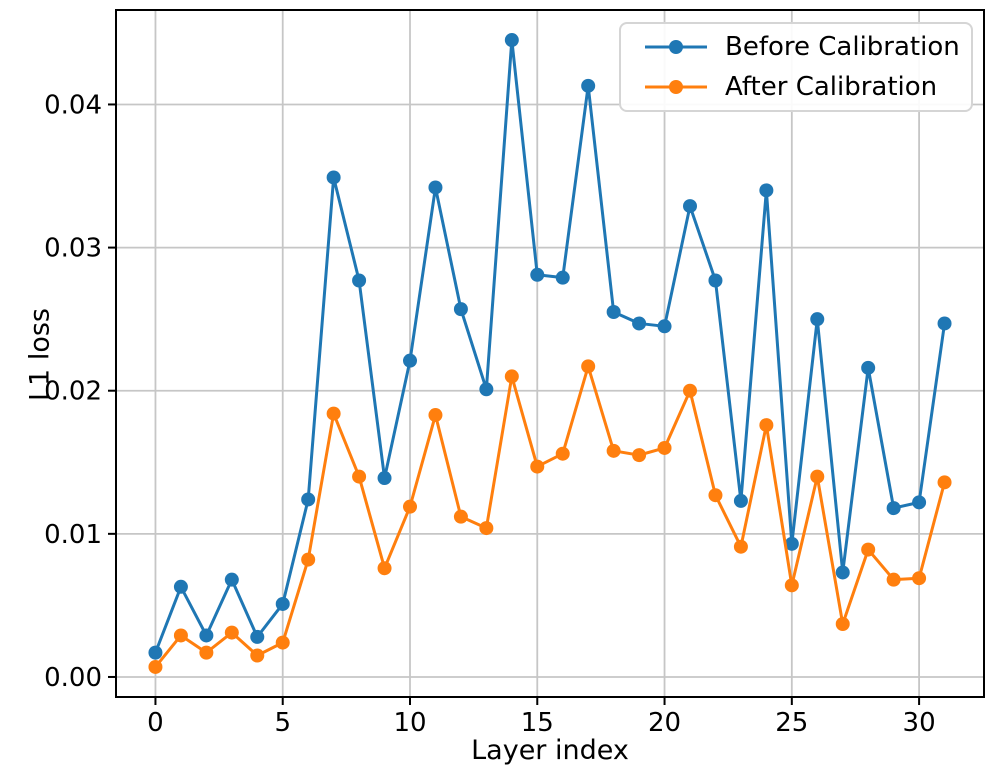  What do you see at coordinates (73, 249) in the screenshot?
I see `y-tick-label: 0.03` at bounding box center [73, 249].